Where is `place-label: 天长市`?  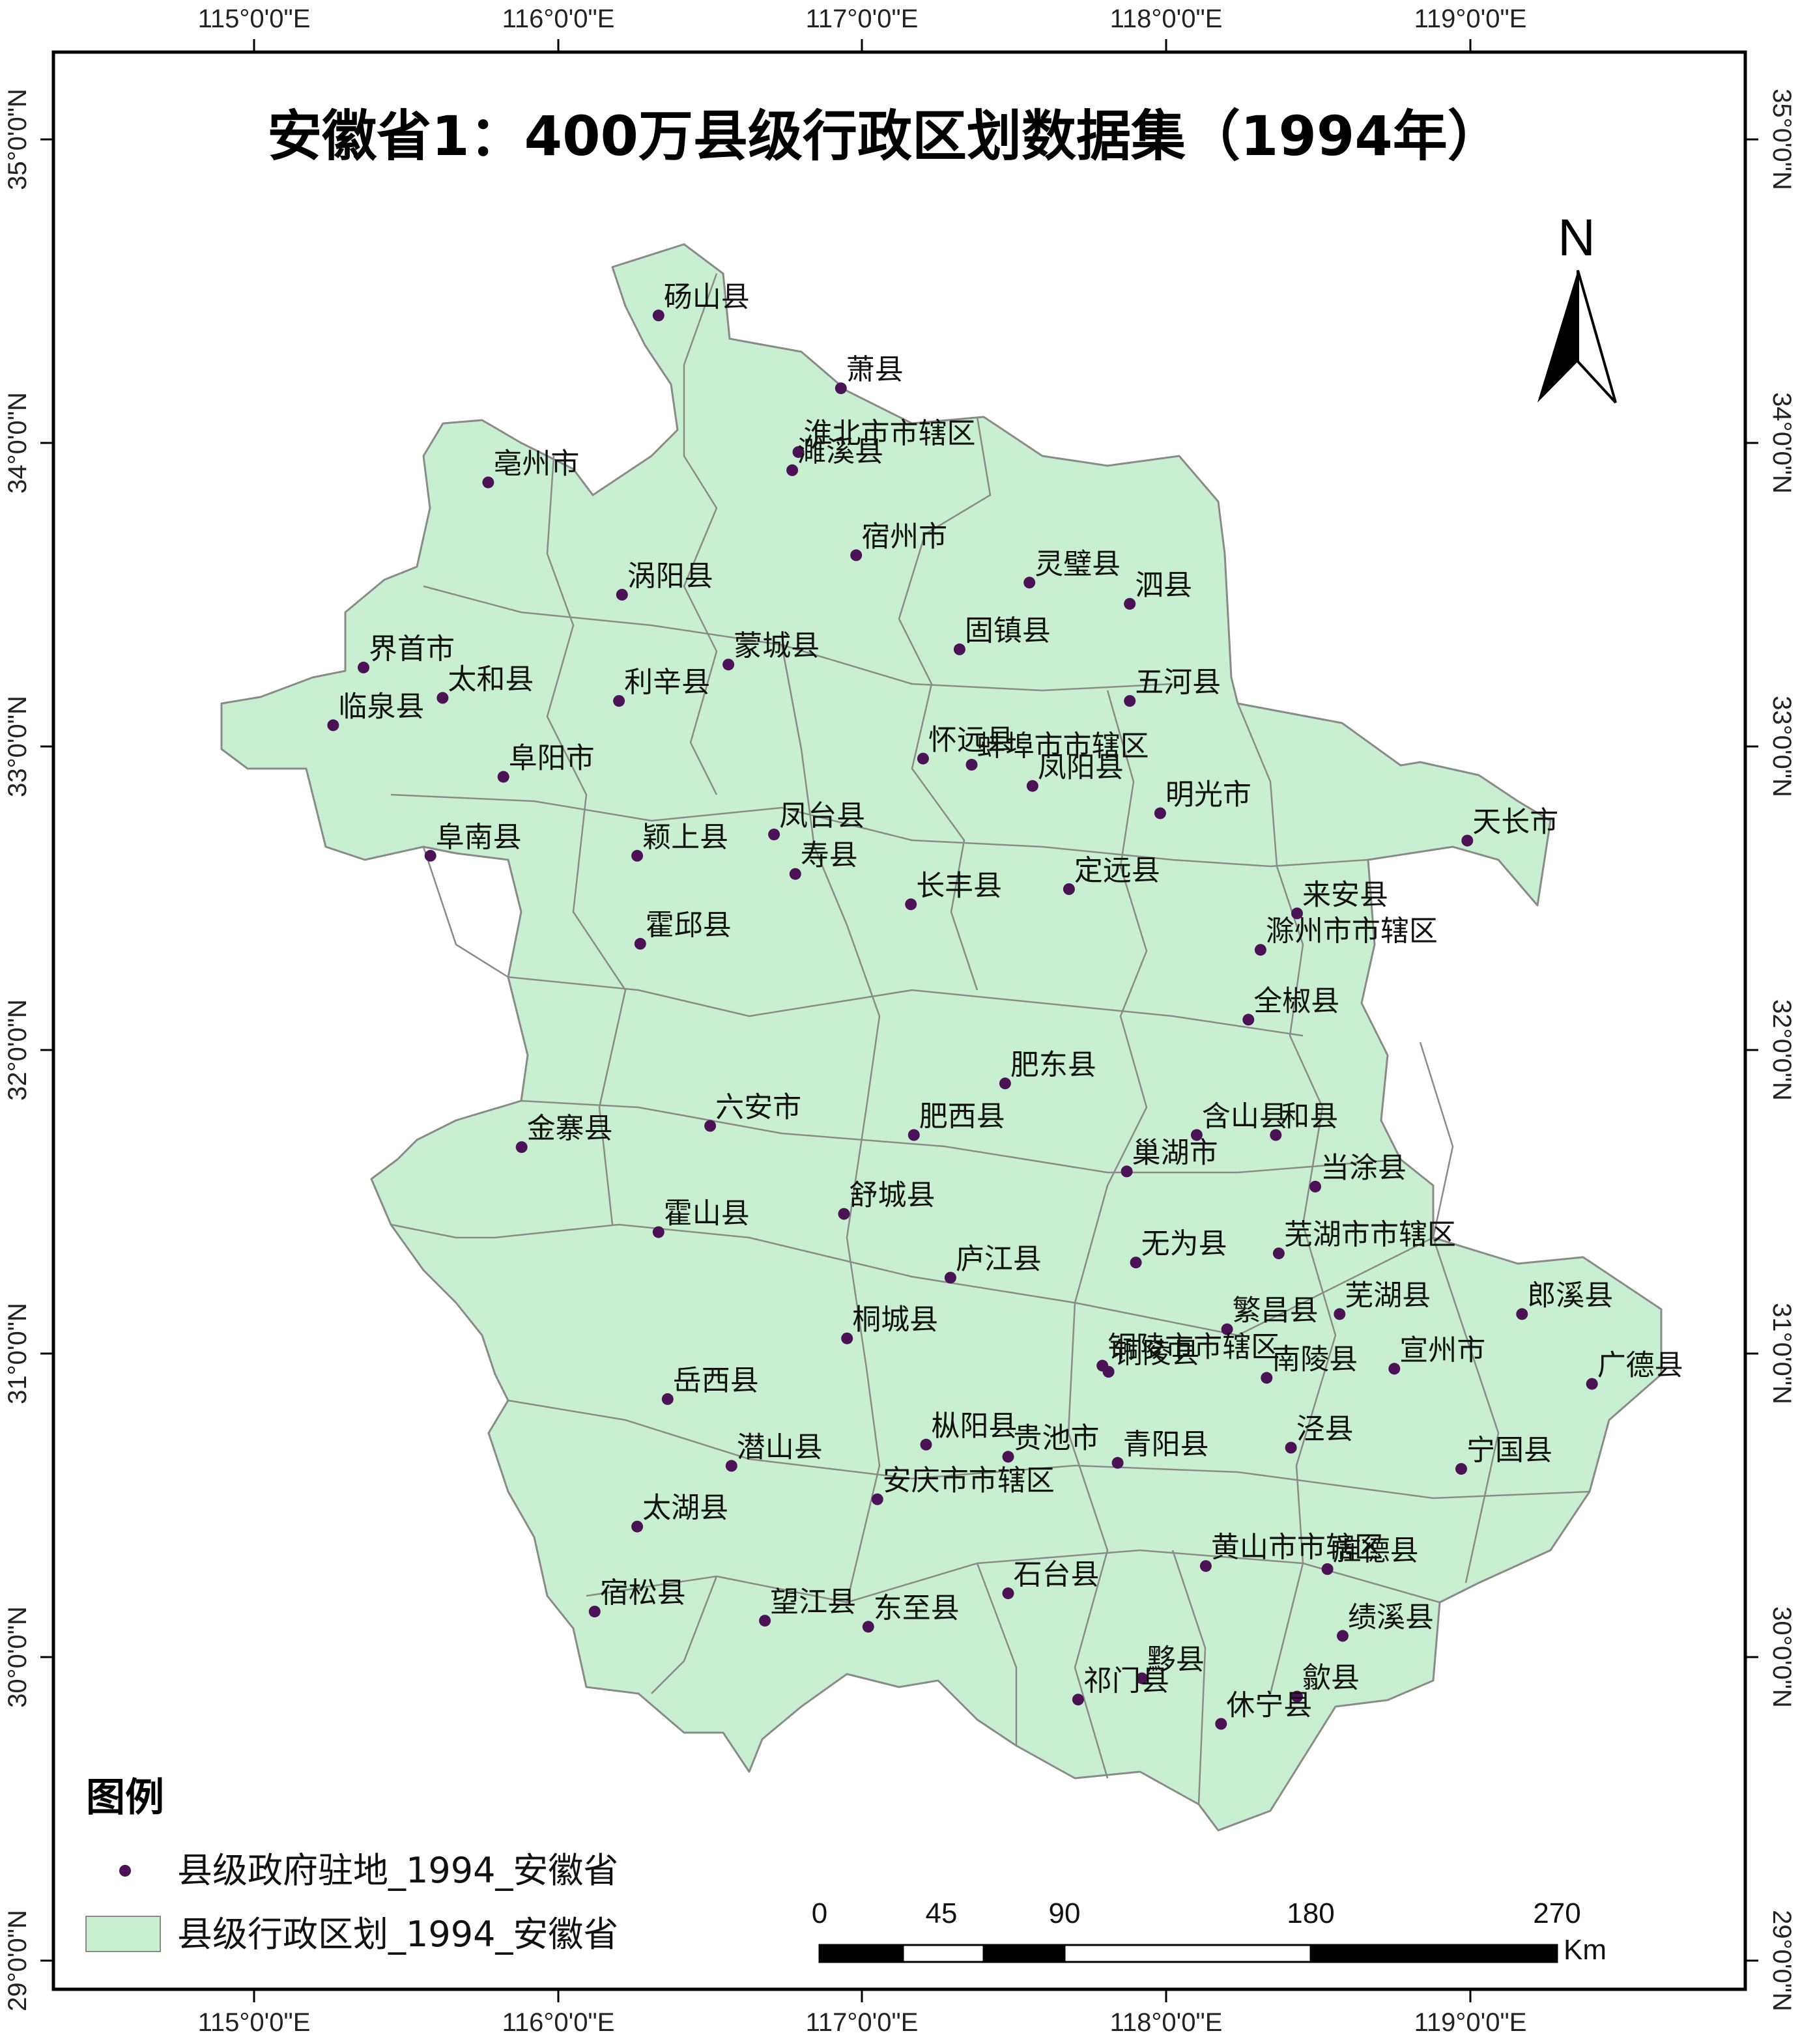 place-label: 天长市 is located at coordinates (1515, 823).